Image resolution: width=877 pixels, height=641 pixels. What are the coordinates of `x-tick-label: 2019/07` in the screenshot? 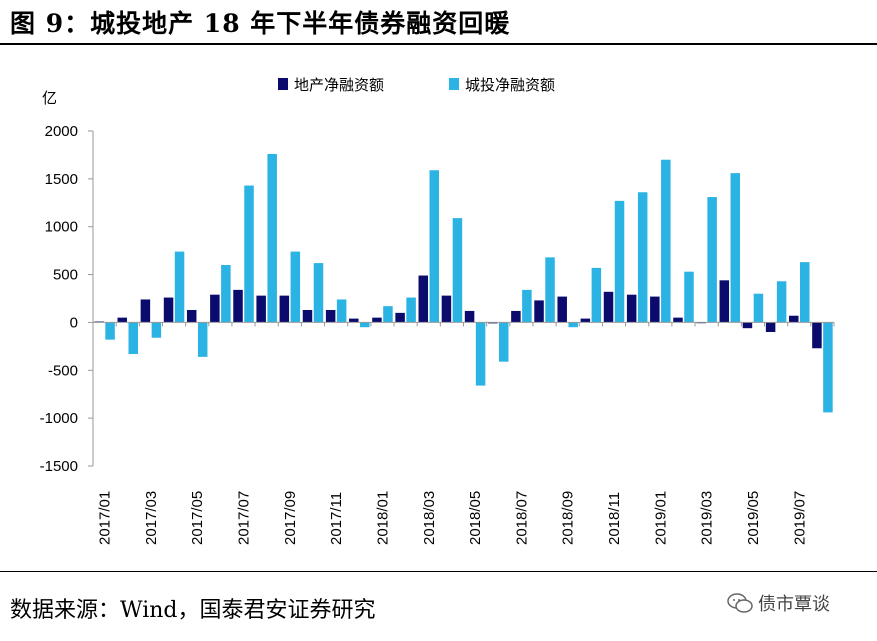 It's located at (799, 518).